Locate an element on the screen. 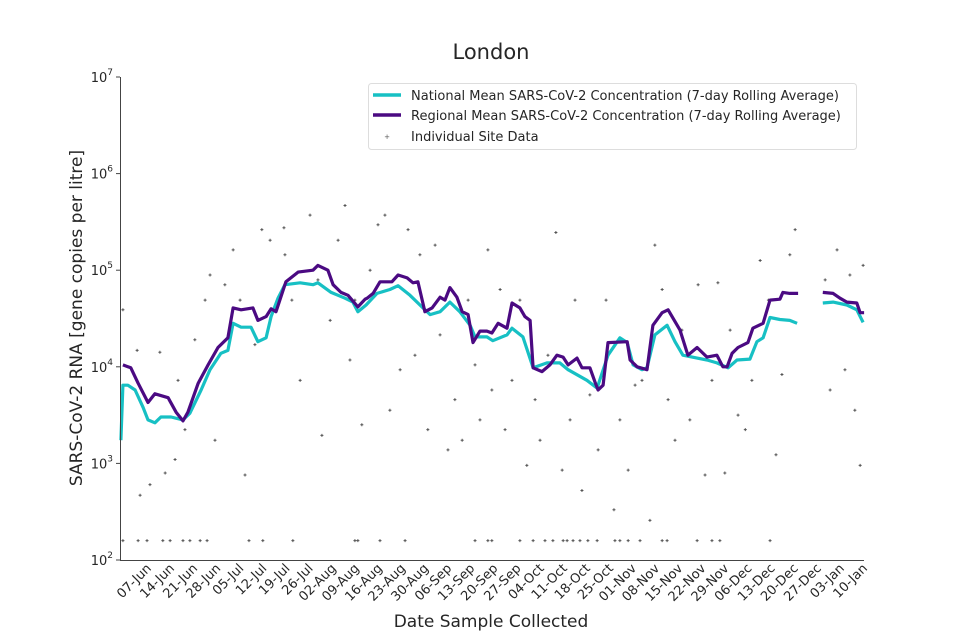 The height and width of the screenshot is (644, 960). chart-title: London is located at coordinates (491, 52).